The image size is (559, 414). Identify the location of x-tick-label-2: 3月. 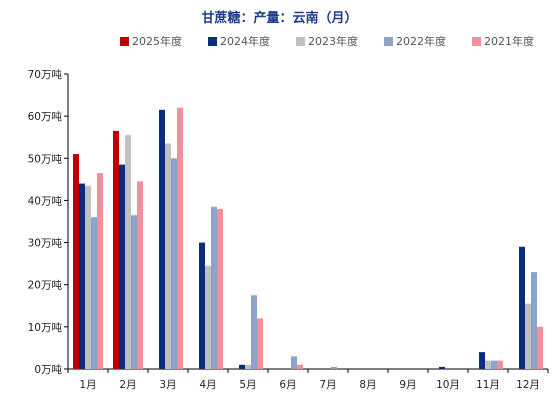
(167, 385).